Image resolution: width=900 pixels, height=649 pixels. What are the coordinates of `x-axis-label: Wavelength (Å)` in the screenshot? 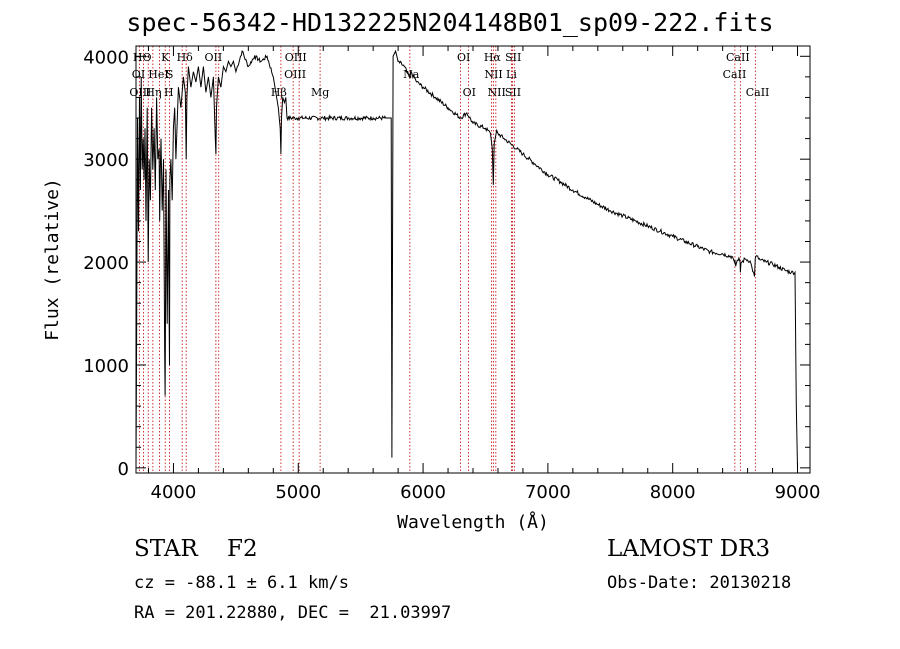 It's located at (473, 522).